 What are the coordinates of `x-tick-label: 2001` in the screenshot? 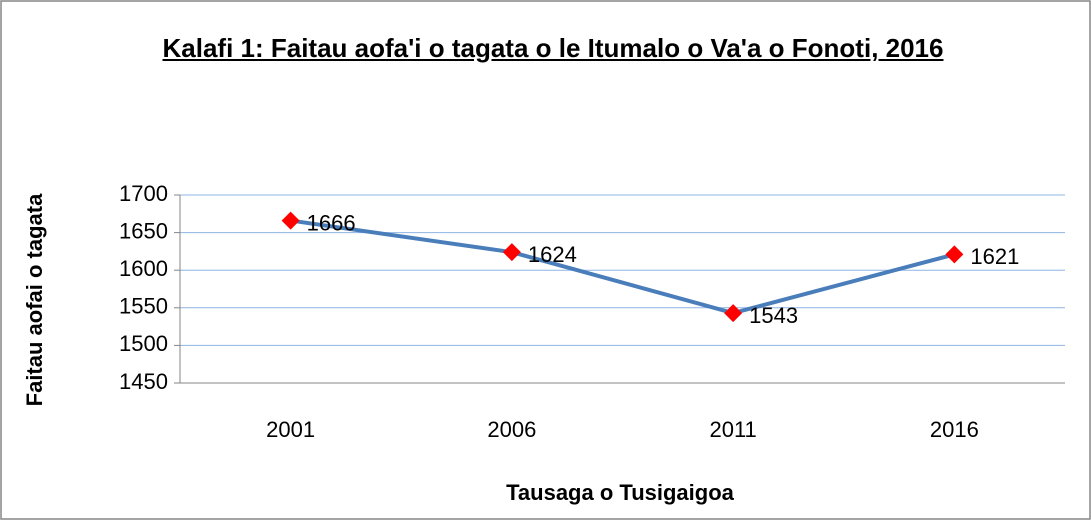 It's located at (290, 429).